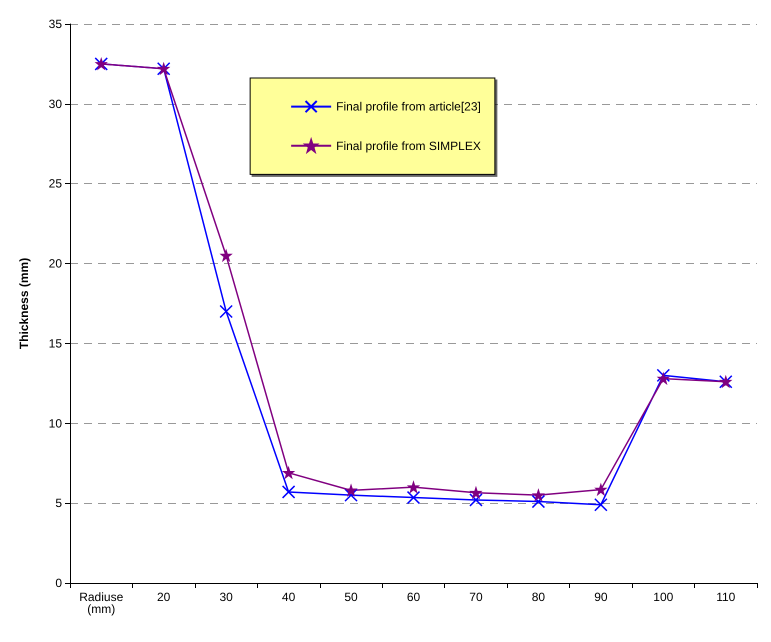 The image size is (771, 642). What do you see at coordinates (55, 24) in the screenshot?
I see `y-tick-label: 35` at bounding box center [55, 24].